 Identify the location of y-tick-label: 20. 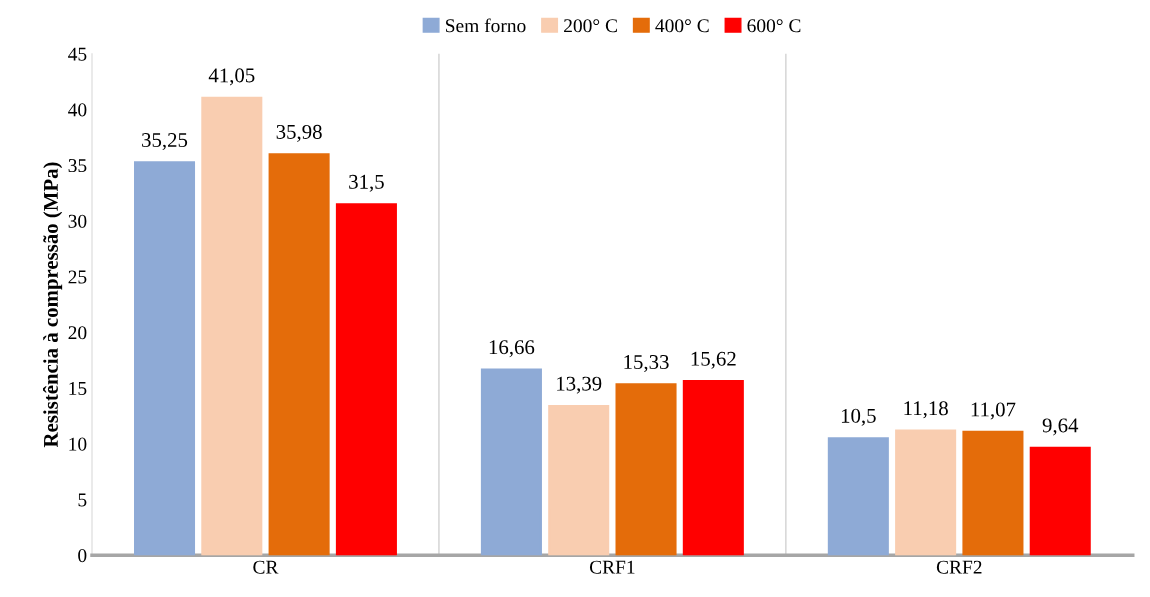
(77, 333).